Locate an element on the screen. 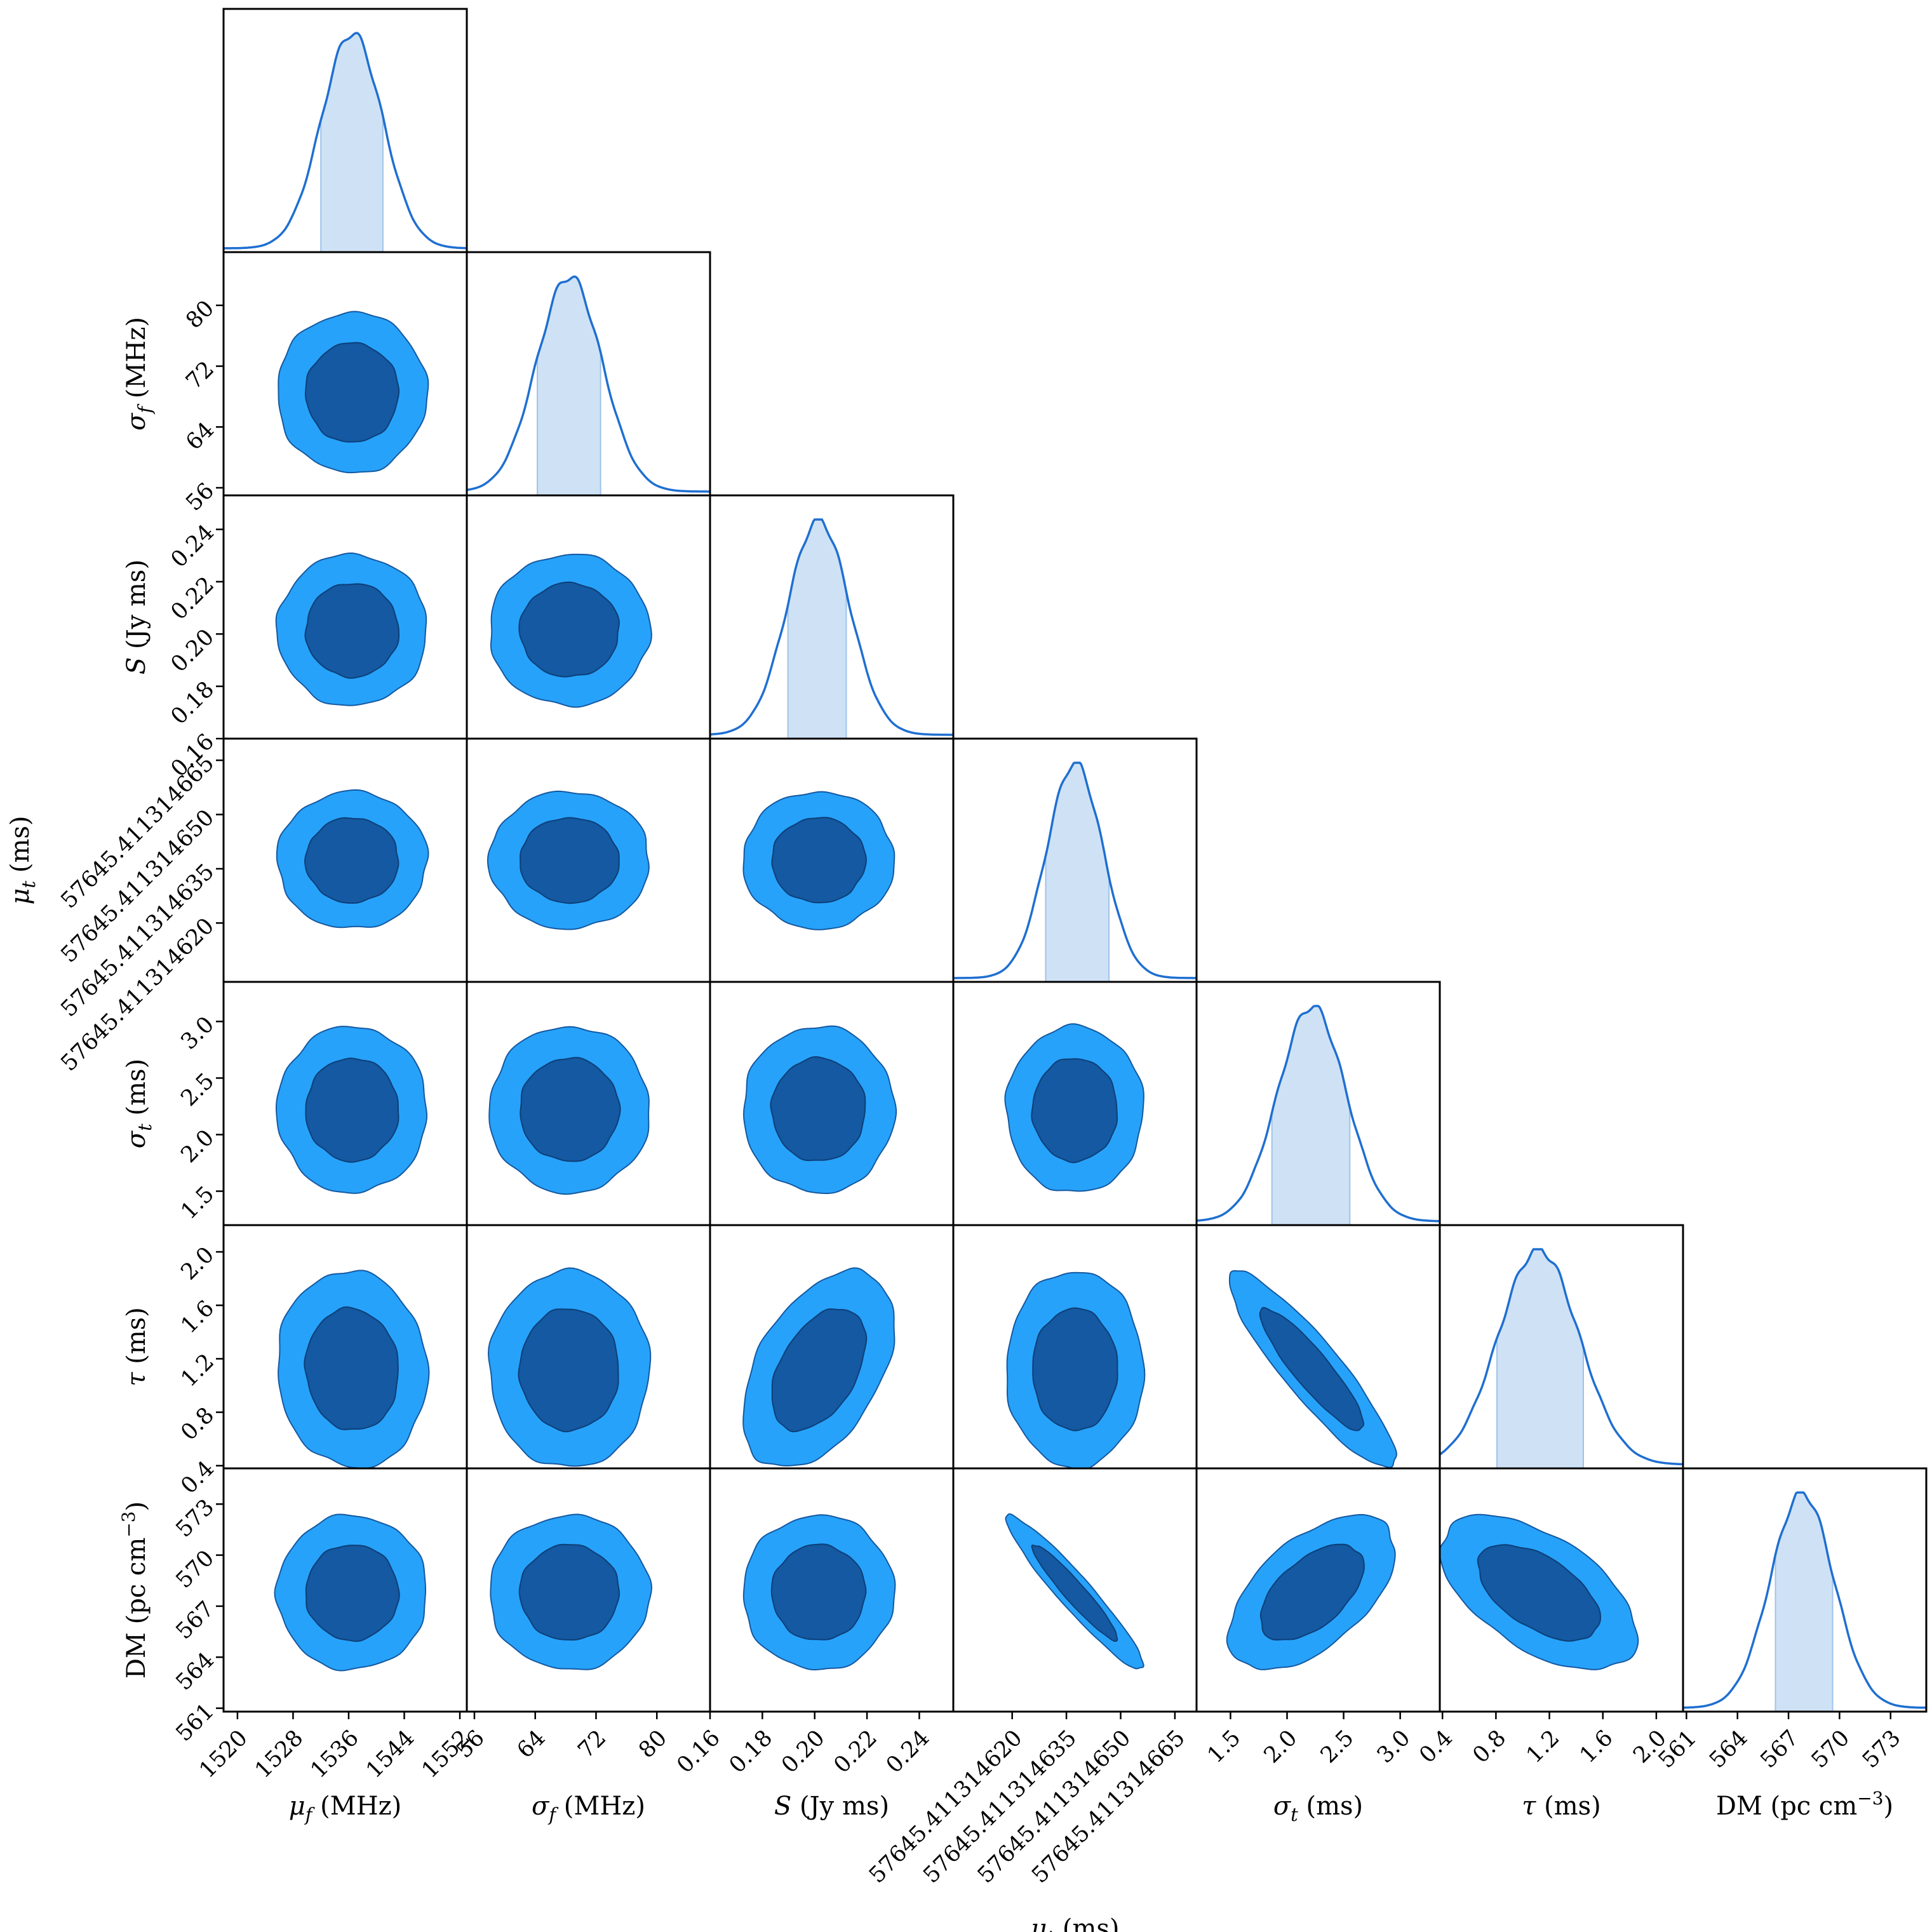 The image size is (1932, 1932). marginal-S is located at coordinates (831, 628).